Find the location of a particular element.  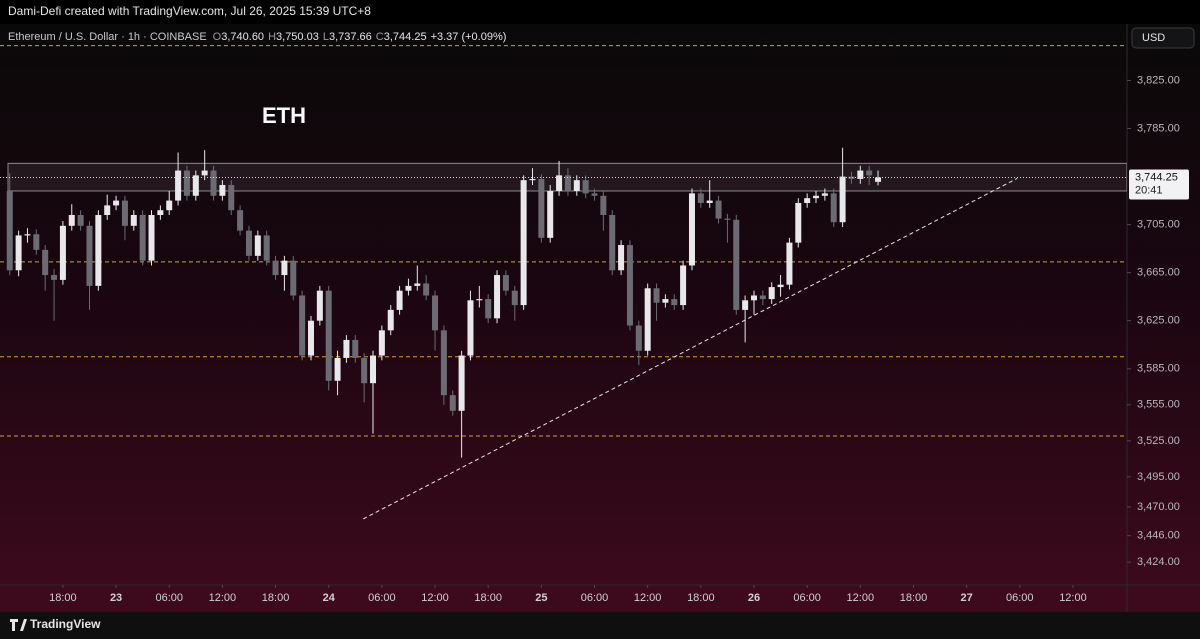

last-price-box is located at coordinates (1159, 184).